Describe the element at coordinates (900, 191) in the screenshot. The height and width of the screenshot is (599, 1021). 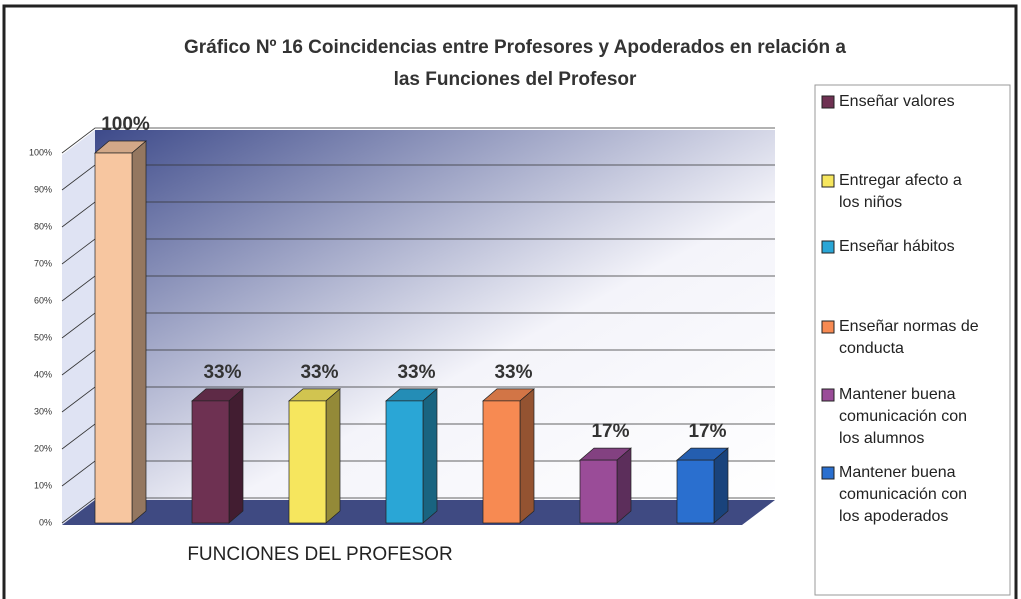
I see `legend-label: Entregar afecto a los niños` at that location.